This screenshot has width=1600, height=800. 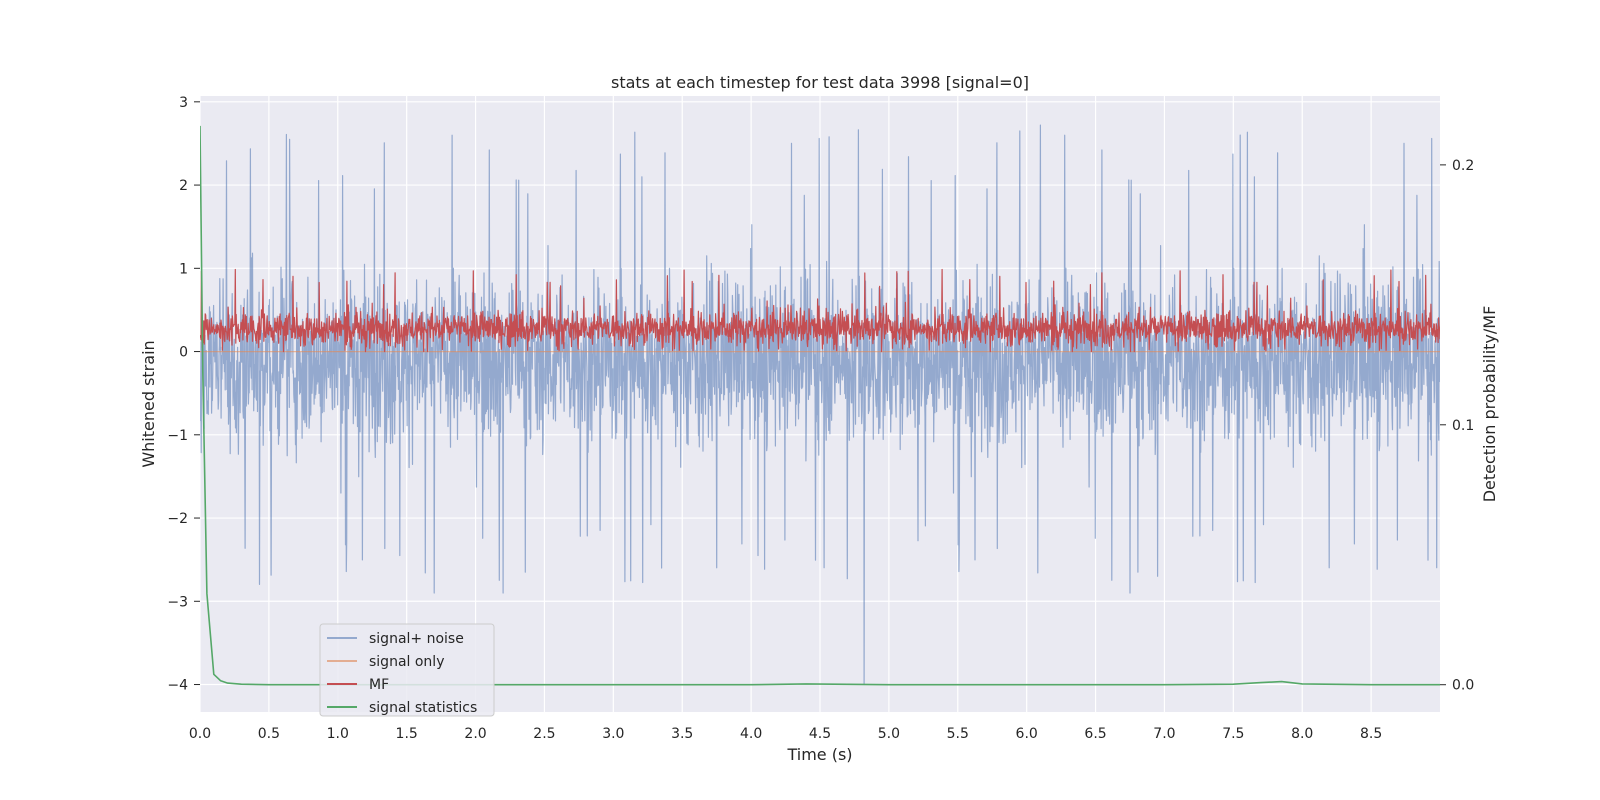 What do you see at coordinates (958, 734) in the screenshot?
I see `x-tick-label: 5.5` at bounding box center [958, 734].